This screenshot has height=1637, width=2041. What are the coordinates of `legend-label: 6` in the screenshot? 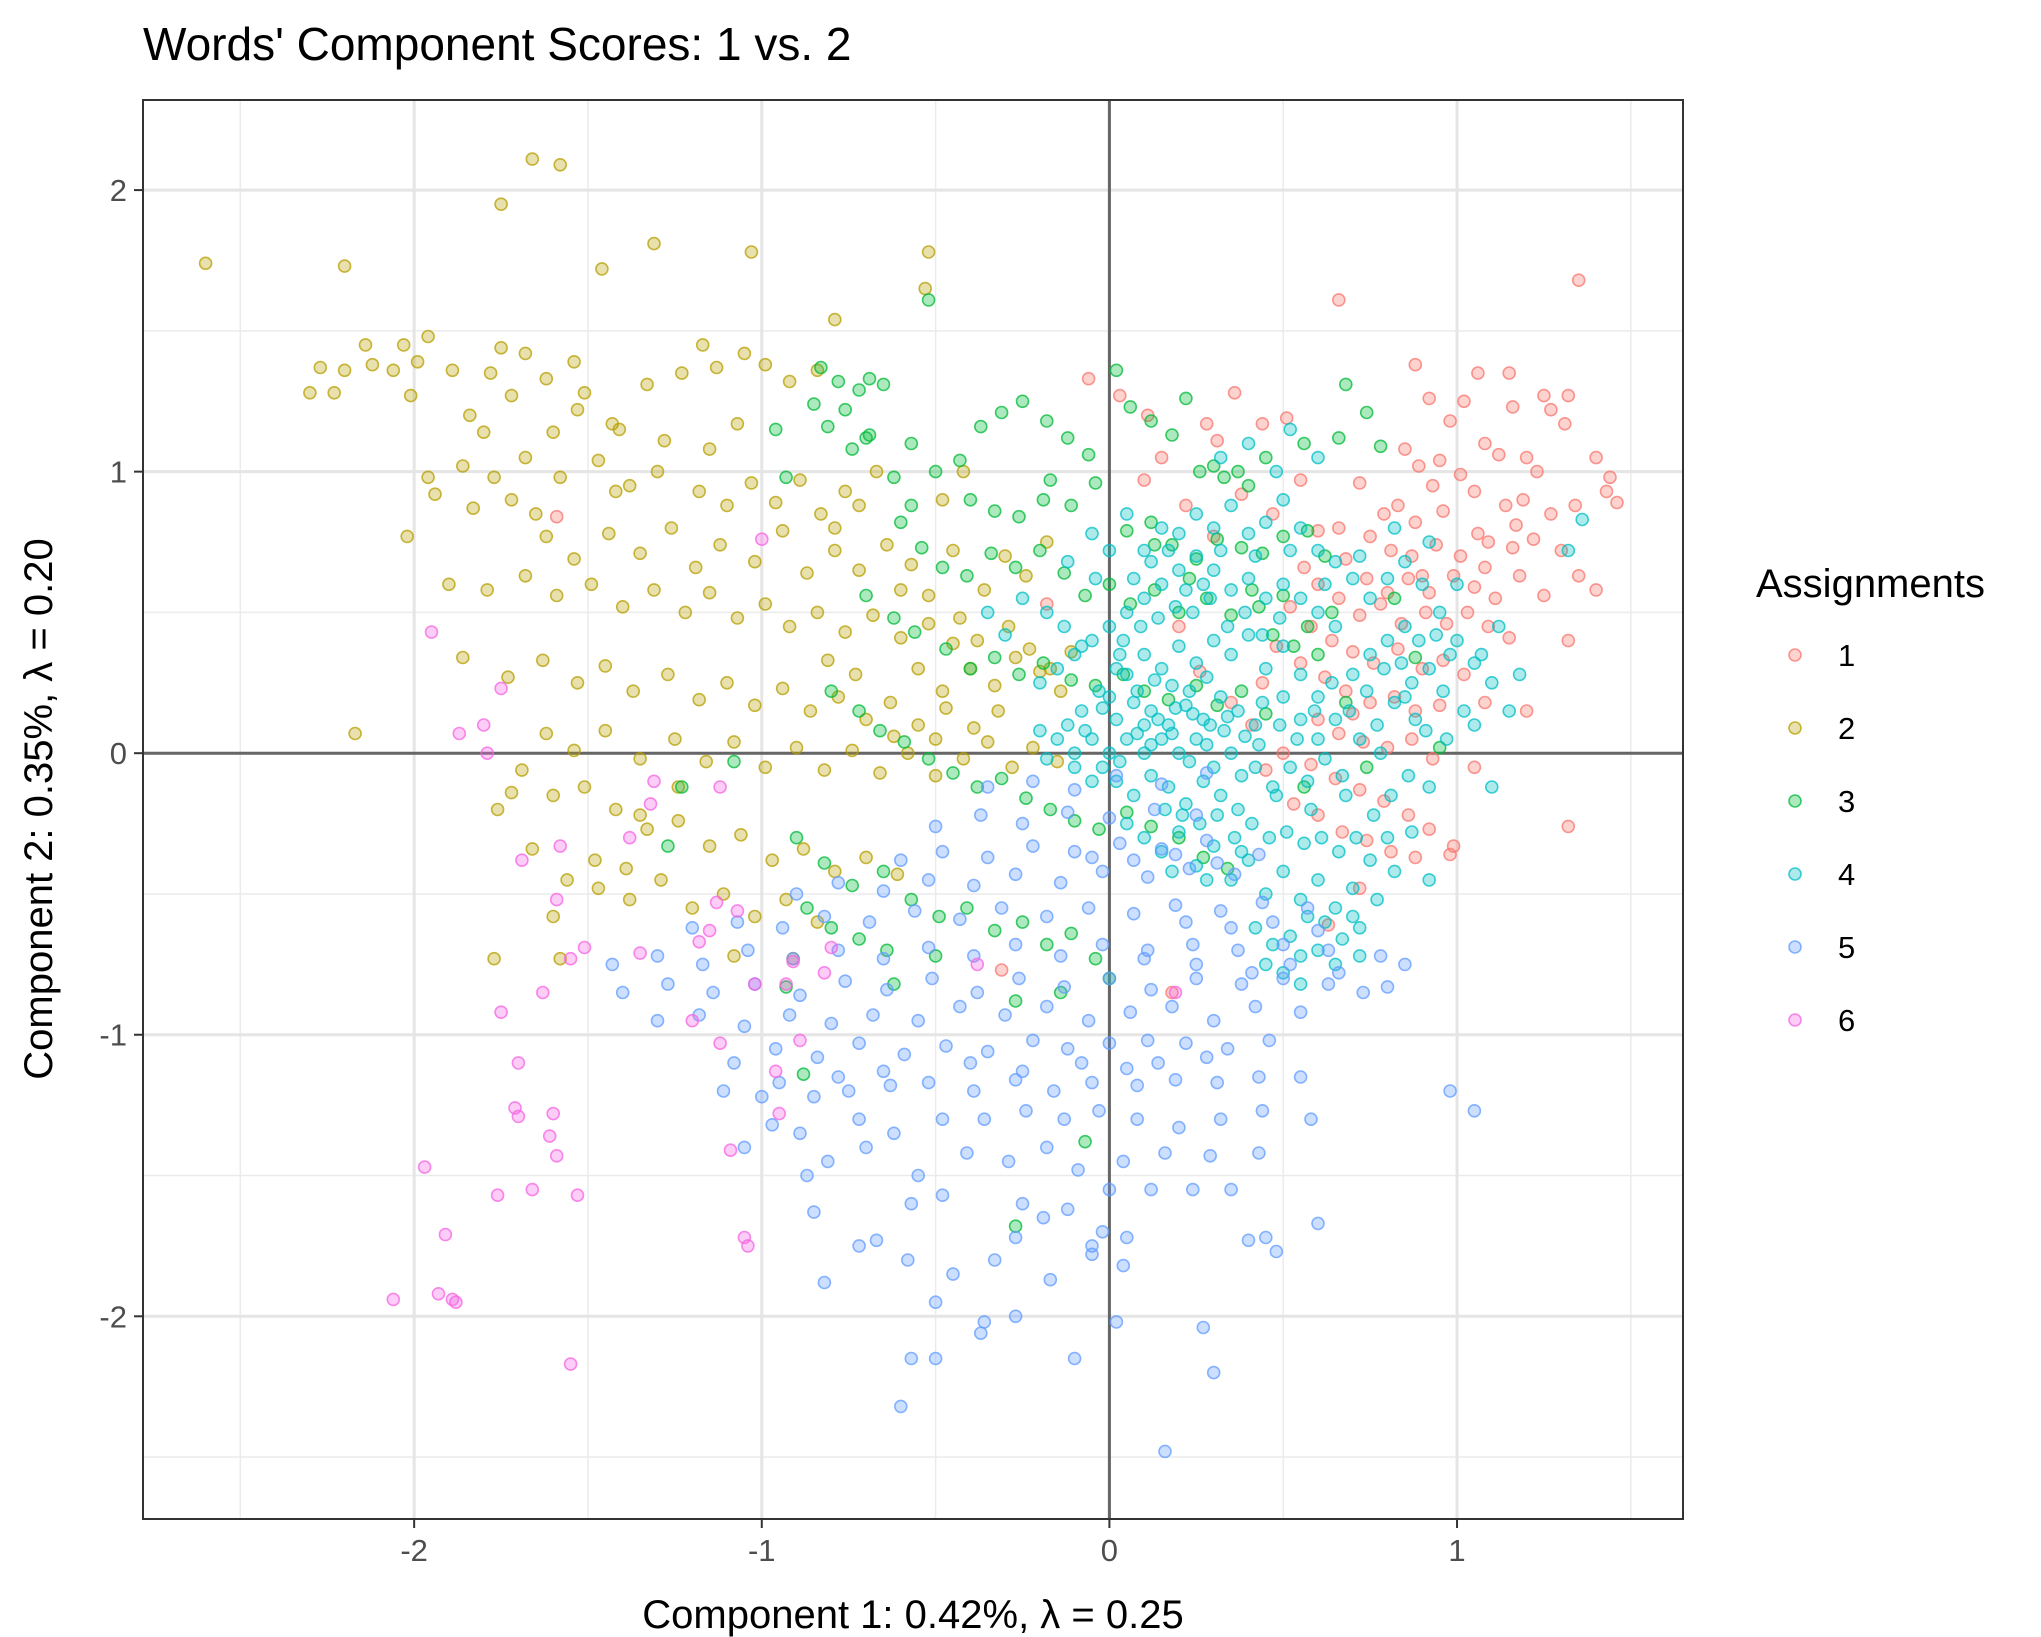 It's located at (1846, 1020).